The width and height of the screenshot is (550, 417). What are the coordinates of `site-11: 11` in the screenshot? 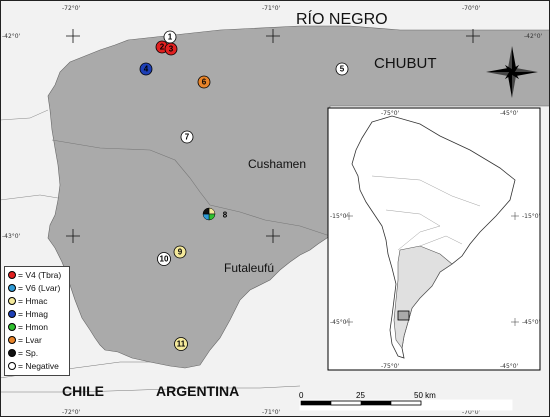 It's located at (181, 344).